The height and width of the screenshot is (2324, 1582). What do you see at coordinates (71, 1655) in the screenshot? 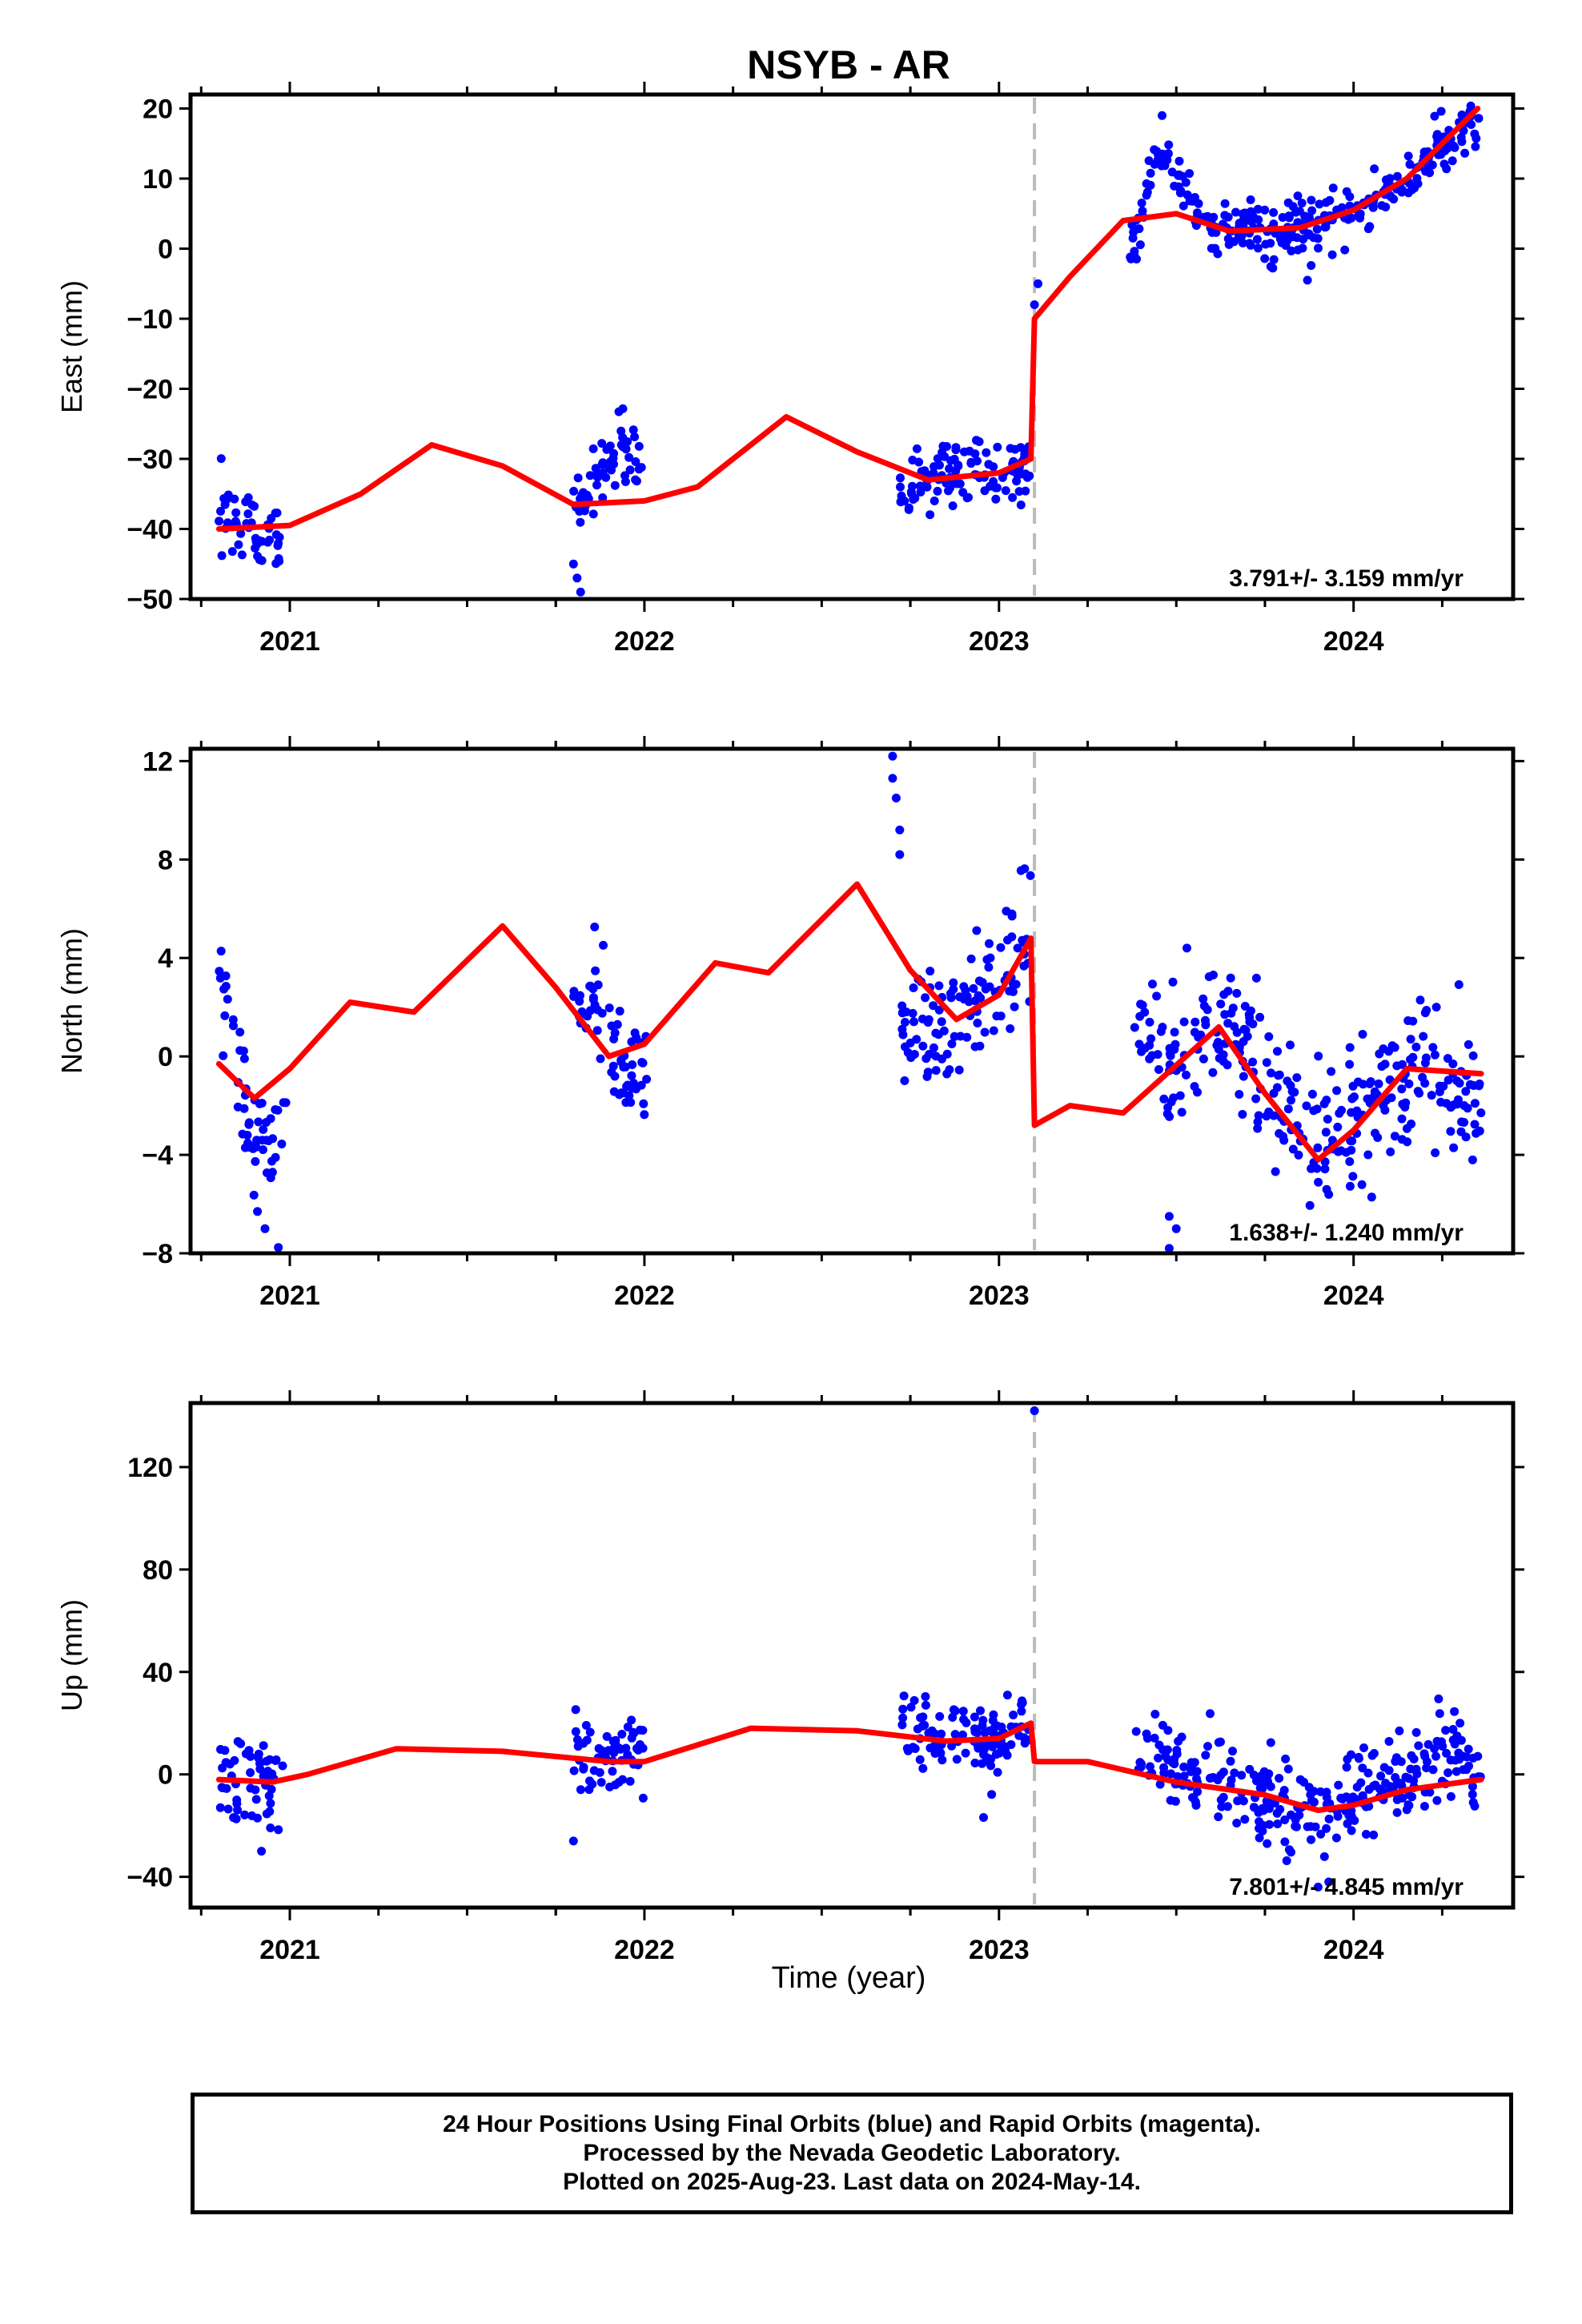
I see `y-axis-label: Up (mm)` at bounding box center [71, 1655].